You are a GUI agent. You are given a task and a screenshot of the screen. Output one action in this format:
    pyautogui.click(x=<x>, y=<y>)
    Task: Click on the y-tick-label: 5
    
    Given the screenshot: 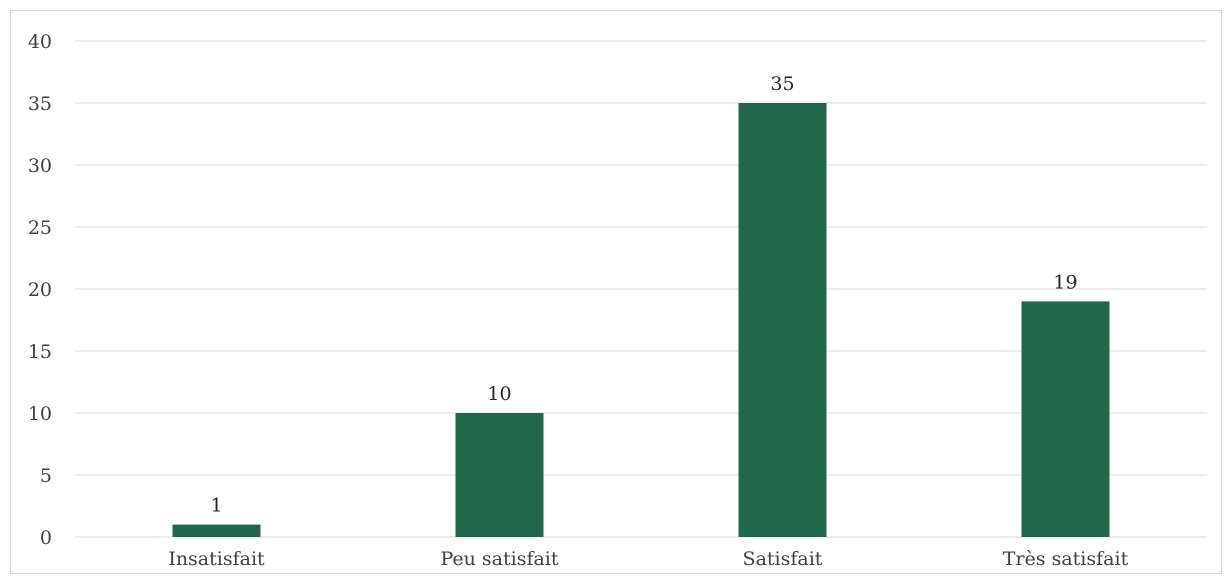 What is the action you would take?
    pyautogui.click(x=46, y=476)
    